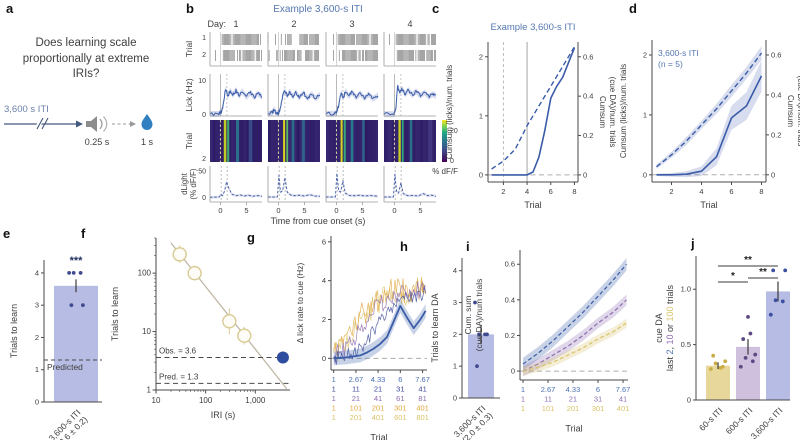  What do you see at coordinates (612, 112) in the screenshot?
I see `svg-text: (cue DA)/num. trials` at bounding box center [612, 112].